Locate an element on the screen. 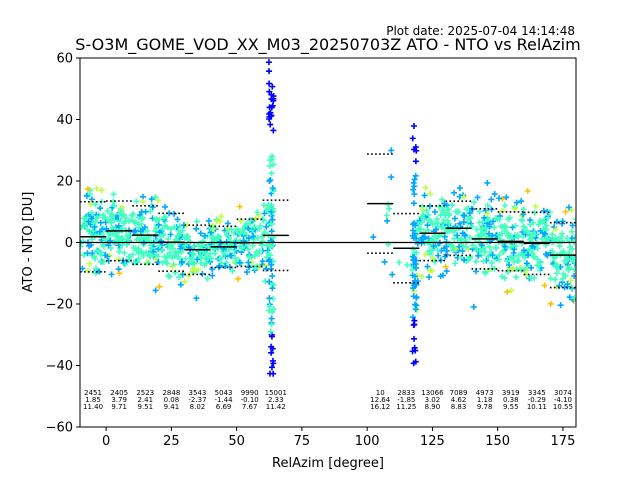 The width and height of the screenshot is (640, 480). bin-mean-label: -1.44 is located at coordinates (224, 400).